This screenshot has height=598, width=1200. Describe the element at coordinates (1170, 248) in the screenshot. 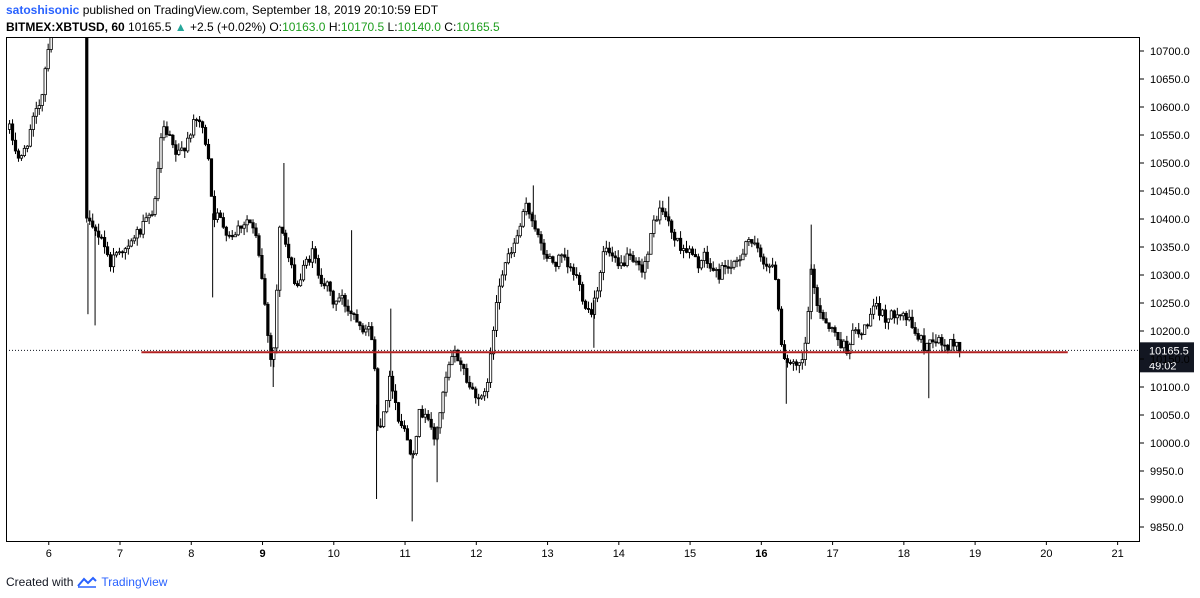

I see `y-tick-label: 10350.0` at that location.